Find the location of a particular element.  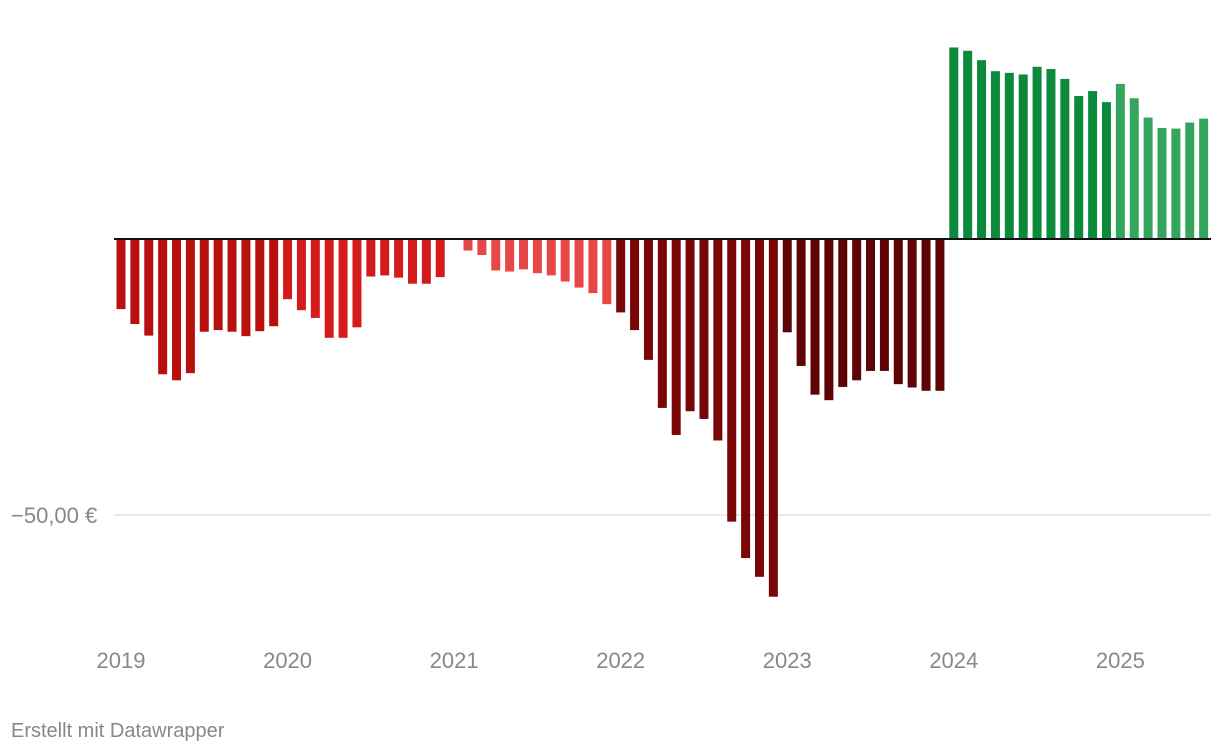

y-tick-label: −50,00 € is located at coordinates (54, 515).